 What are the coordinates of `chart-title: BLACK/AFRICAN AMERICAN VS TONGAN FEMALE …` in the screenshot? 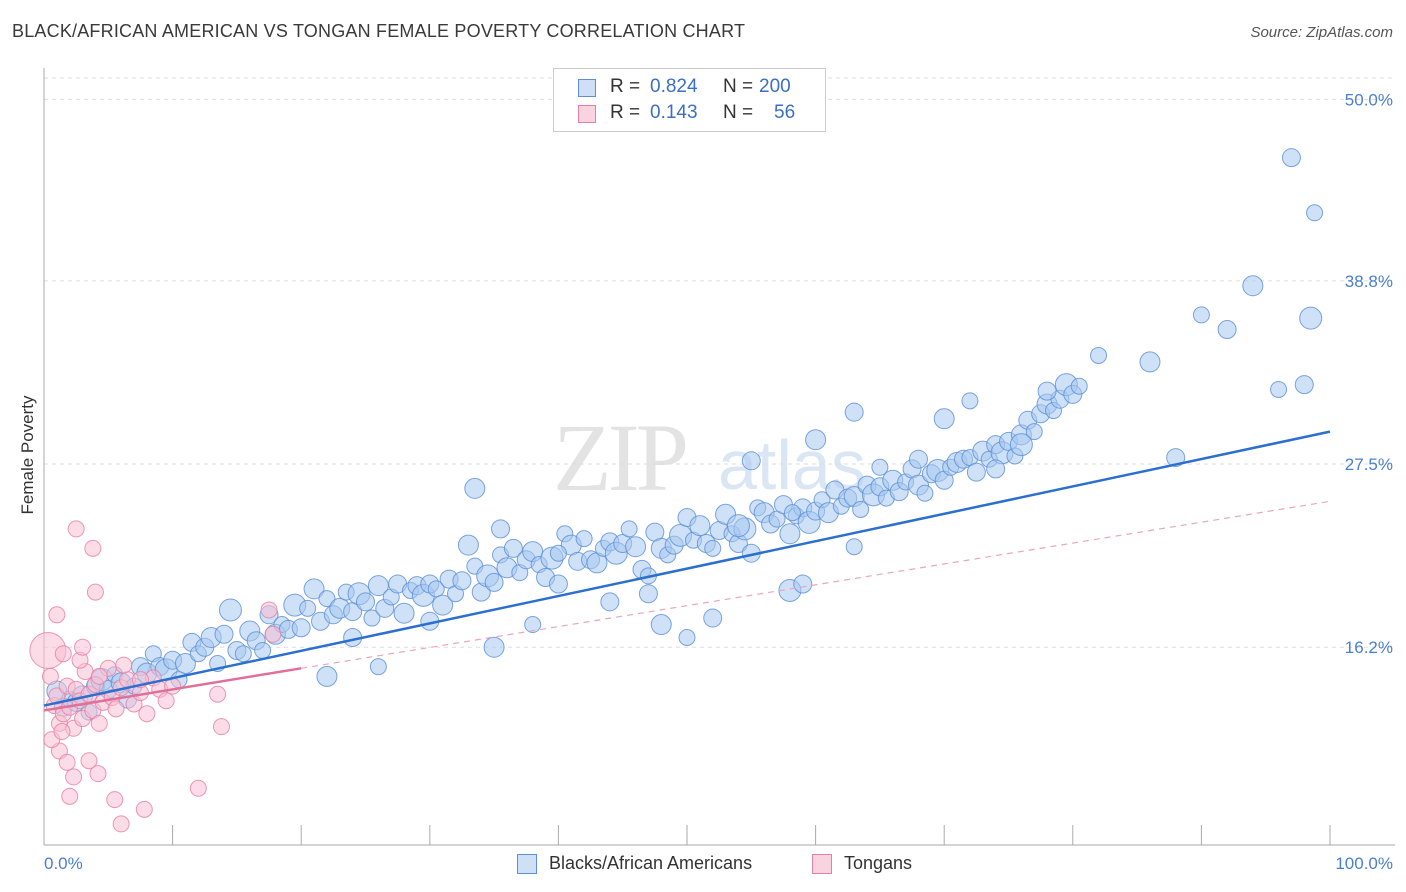 It's located at (379, 31).